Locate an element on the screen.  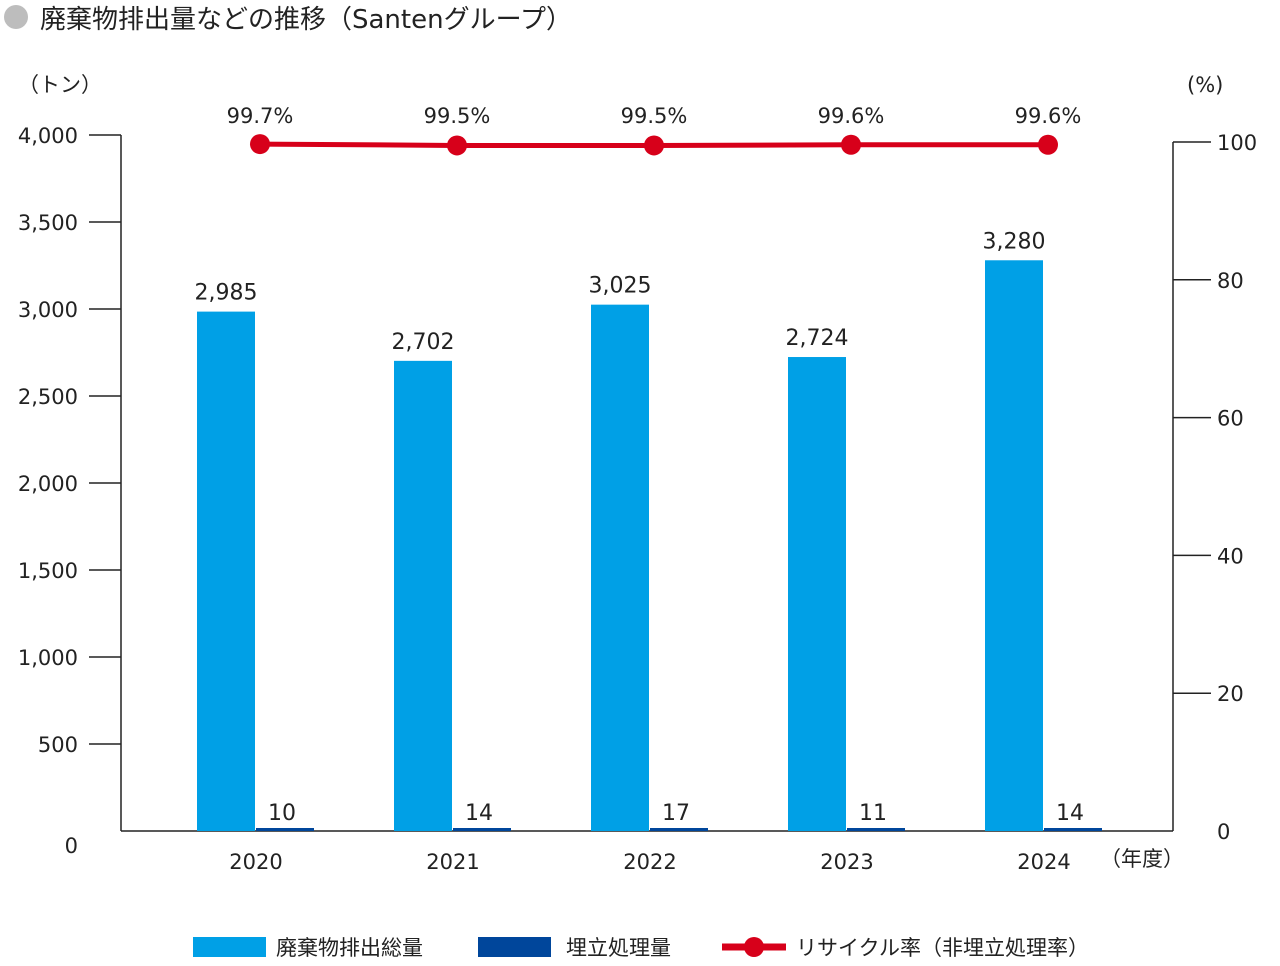
y-tick-label: 2,500 is located at coordinates (48, 397).